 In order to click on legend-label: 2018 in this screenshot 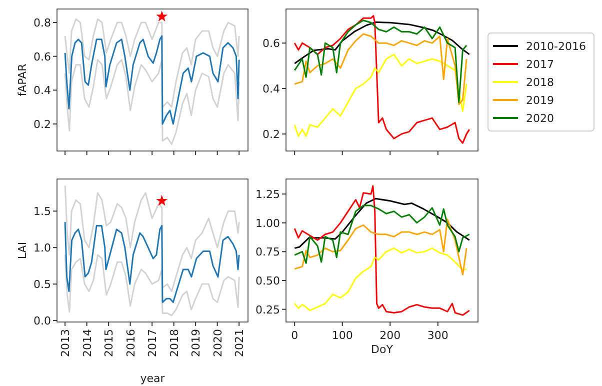, I will do `click(540, 82)`.